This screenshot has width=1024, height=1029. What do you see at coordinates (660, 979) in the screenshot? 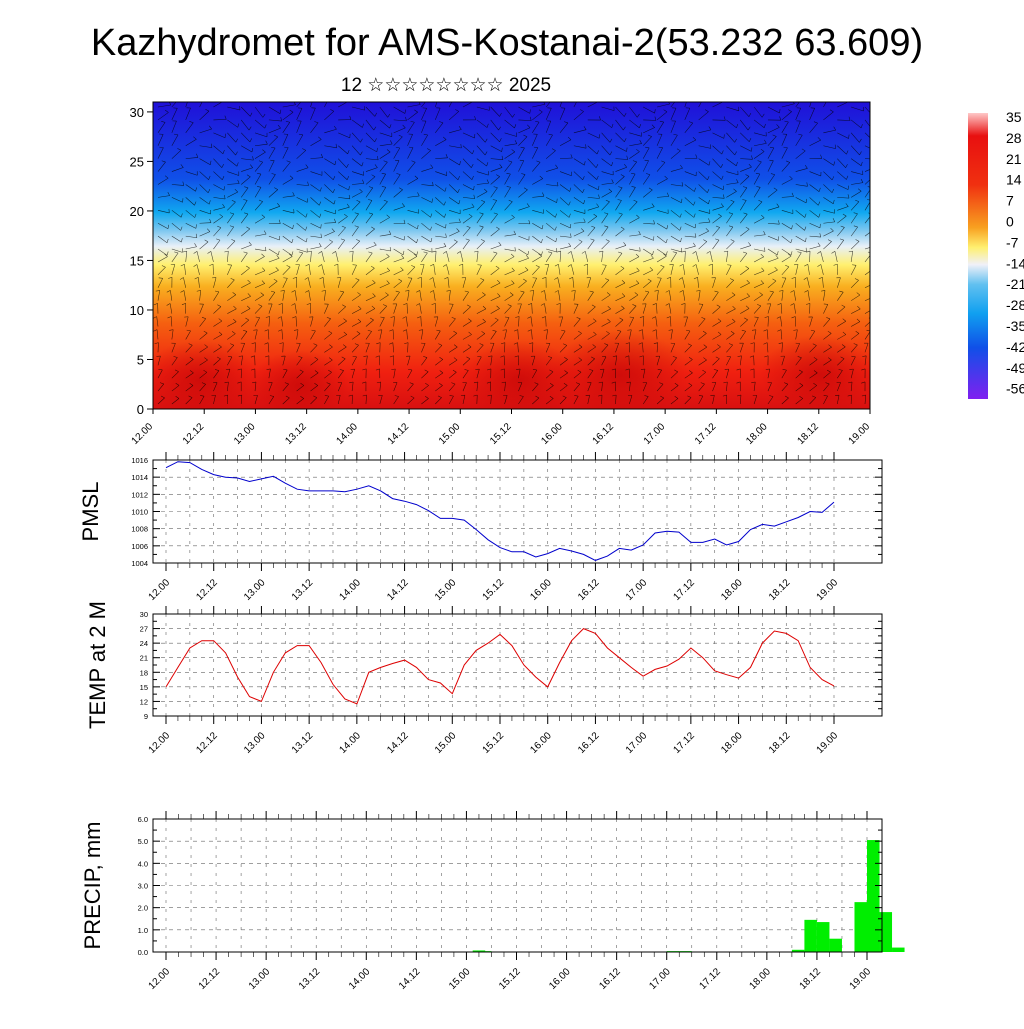
I see `x-tick-label: 17.00` at bounding box center [660, 979].